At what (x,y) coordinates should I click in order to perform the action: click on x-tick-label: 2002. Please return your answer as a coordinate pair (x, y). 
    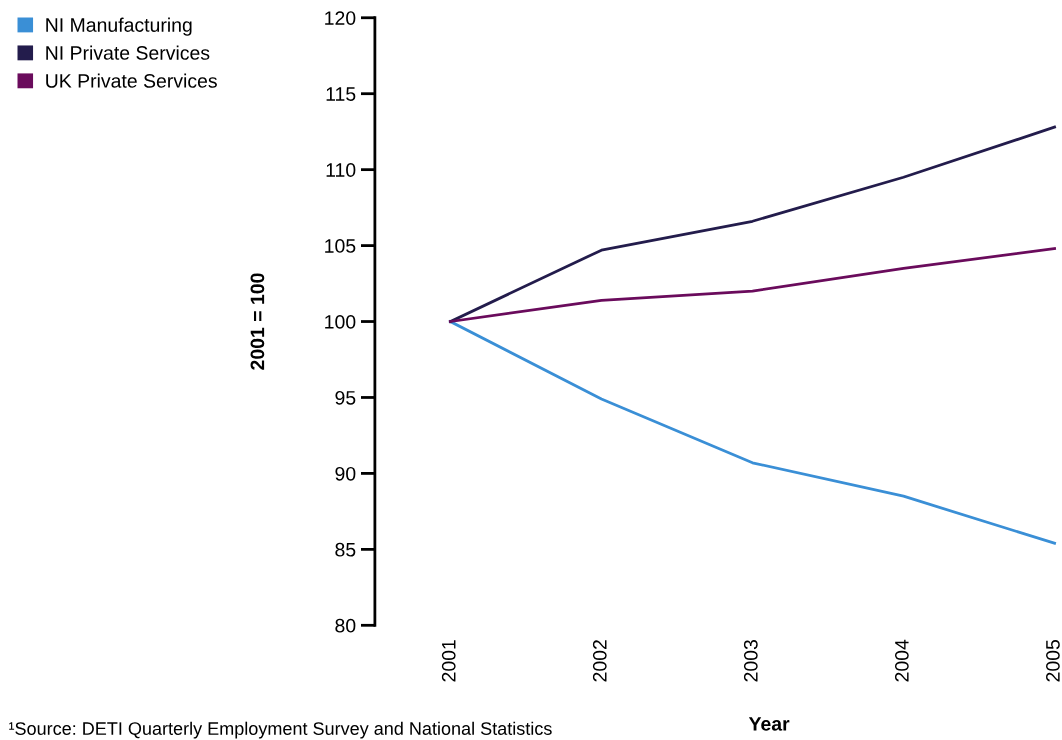
    Looking at the image, I should click on (599, 661).